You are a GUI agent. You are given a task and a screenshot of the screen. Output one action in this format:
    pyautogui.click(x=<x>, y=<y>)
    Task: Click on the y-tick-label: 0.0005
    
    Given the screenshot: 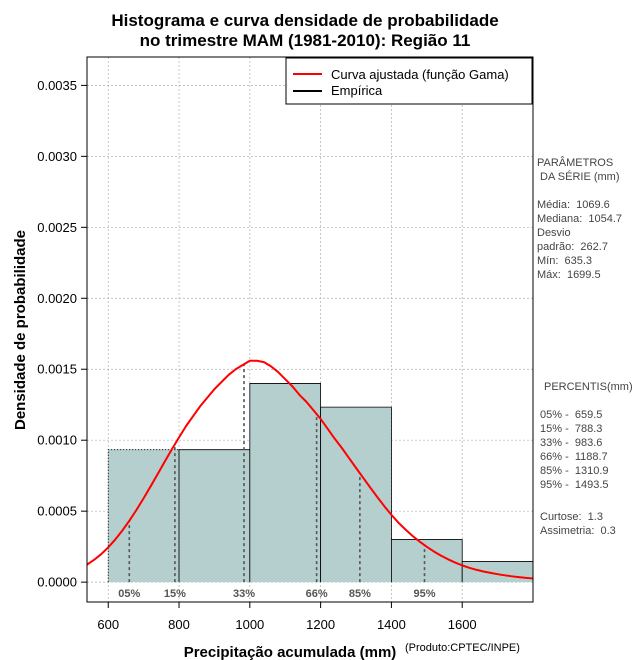 What is the action you would take?
    pyautogui.click(x=57, y=511)
    